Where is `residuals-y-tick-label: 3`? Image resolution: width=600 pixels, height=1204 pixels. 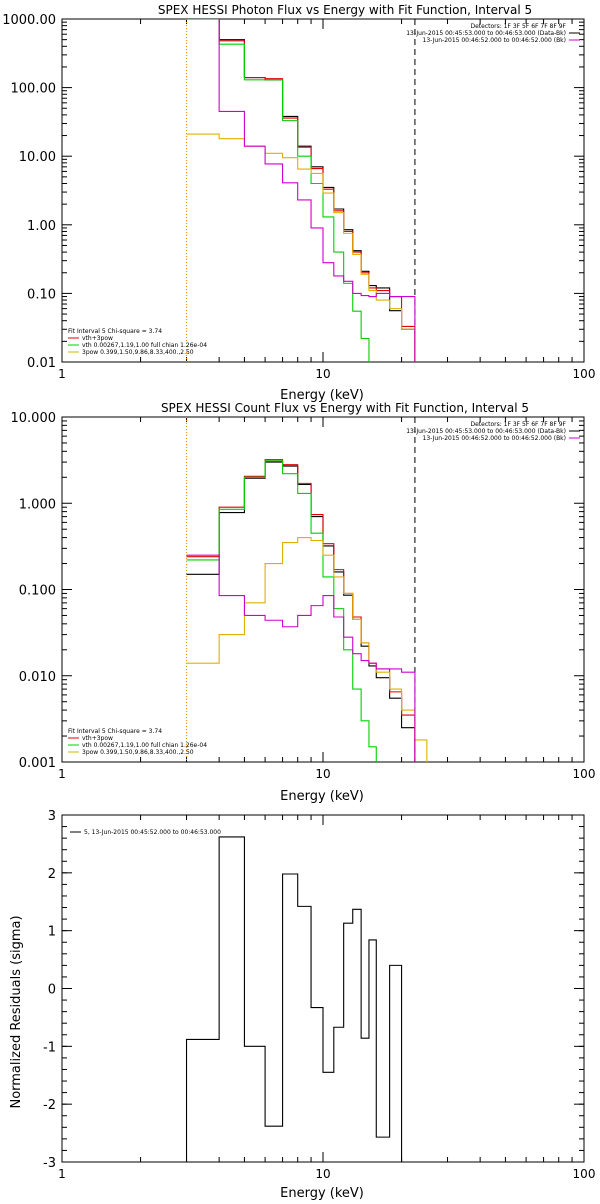 residuals-y-tick-label: 3 is located at coordinates (52, 816).